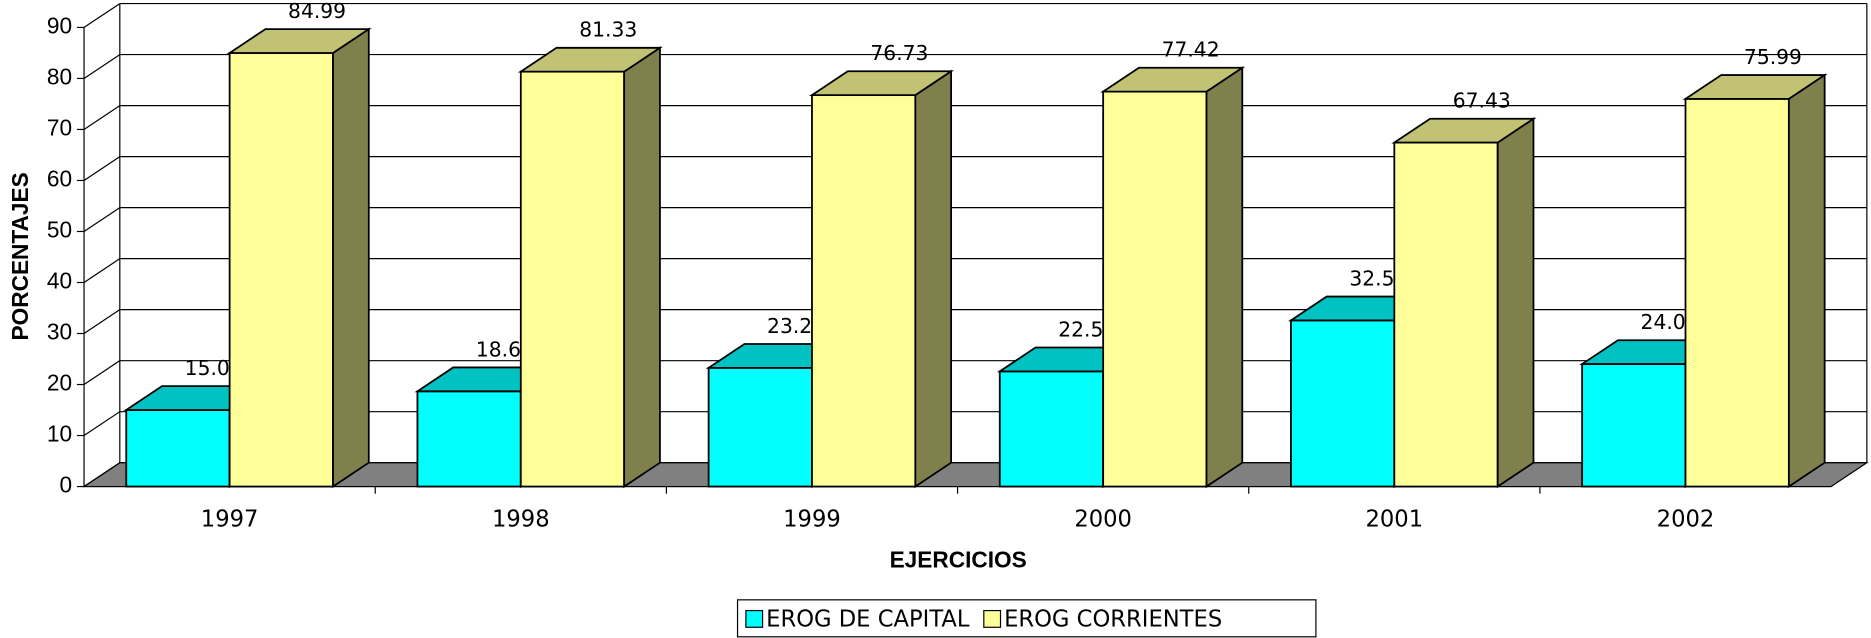  Describe the element at coordinates (230, 519) in the screenshot. I see `x-tick-label: 1997` at that location.